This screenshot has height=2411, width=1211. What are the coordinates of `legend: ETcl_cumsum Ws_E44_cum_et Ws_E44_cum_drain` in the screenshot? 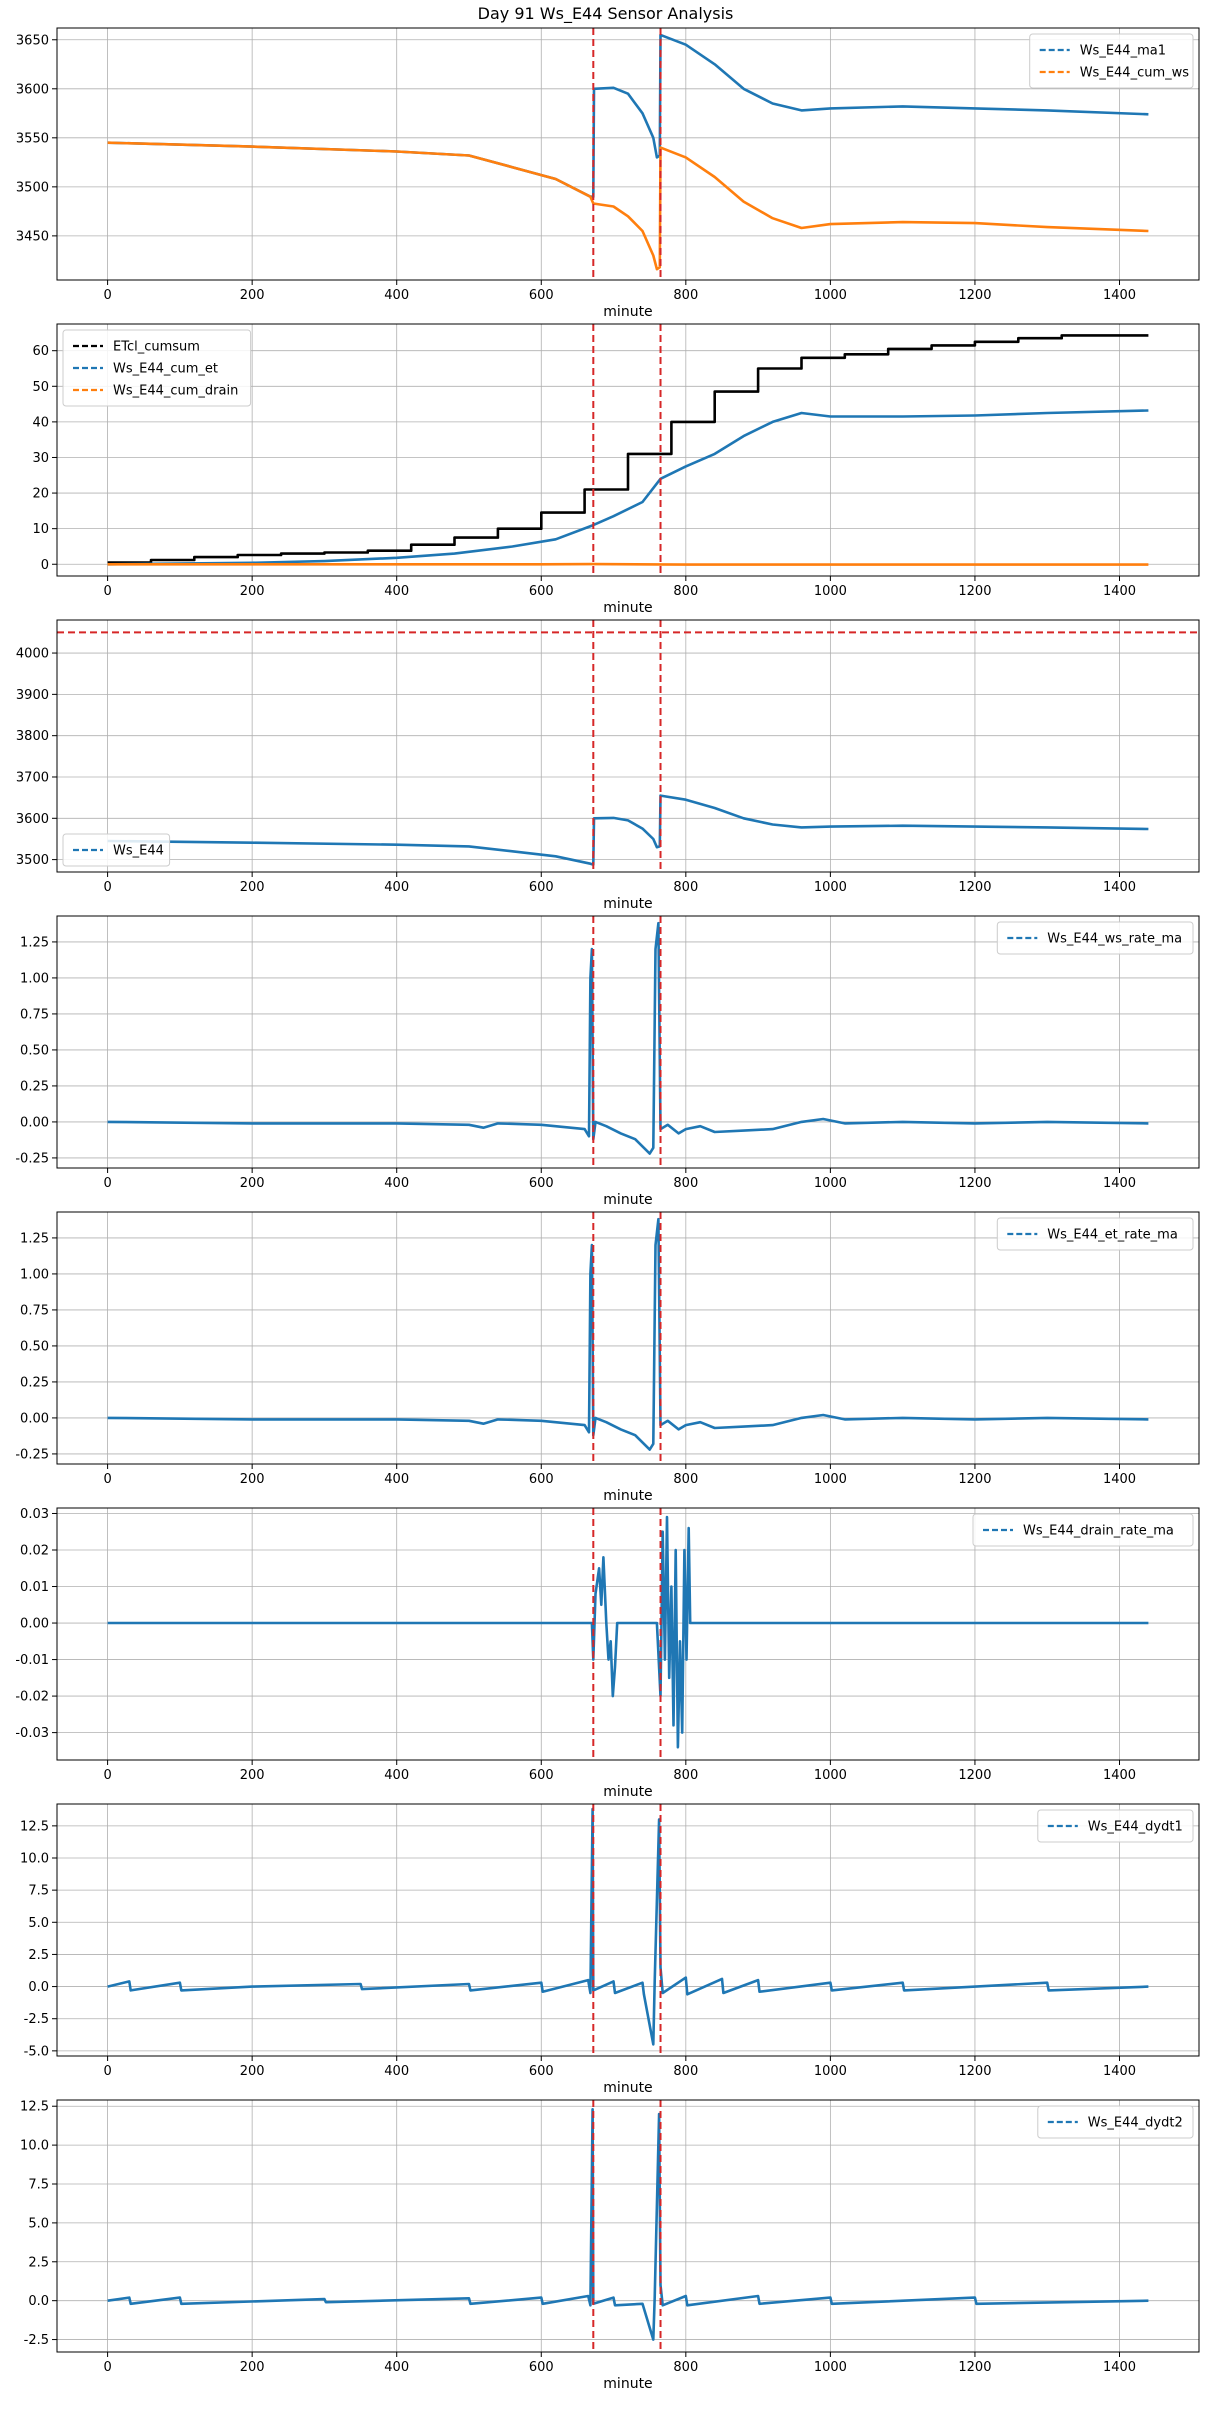 It's located at (157, 368).